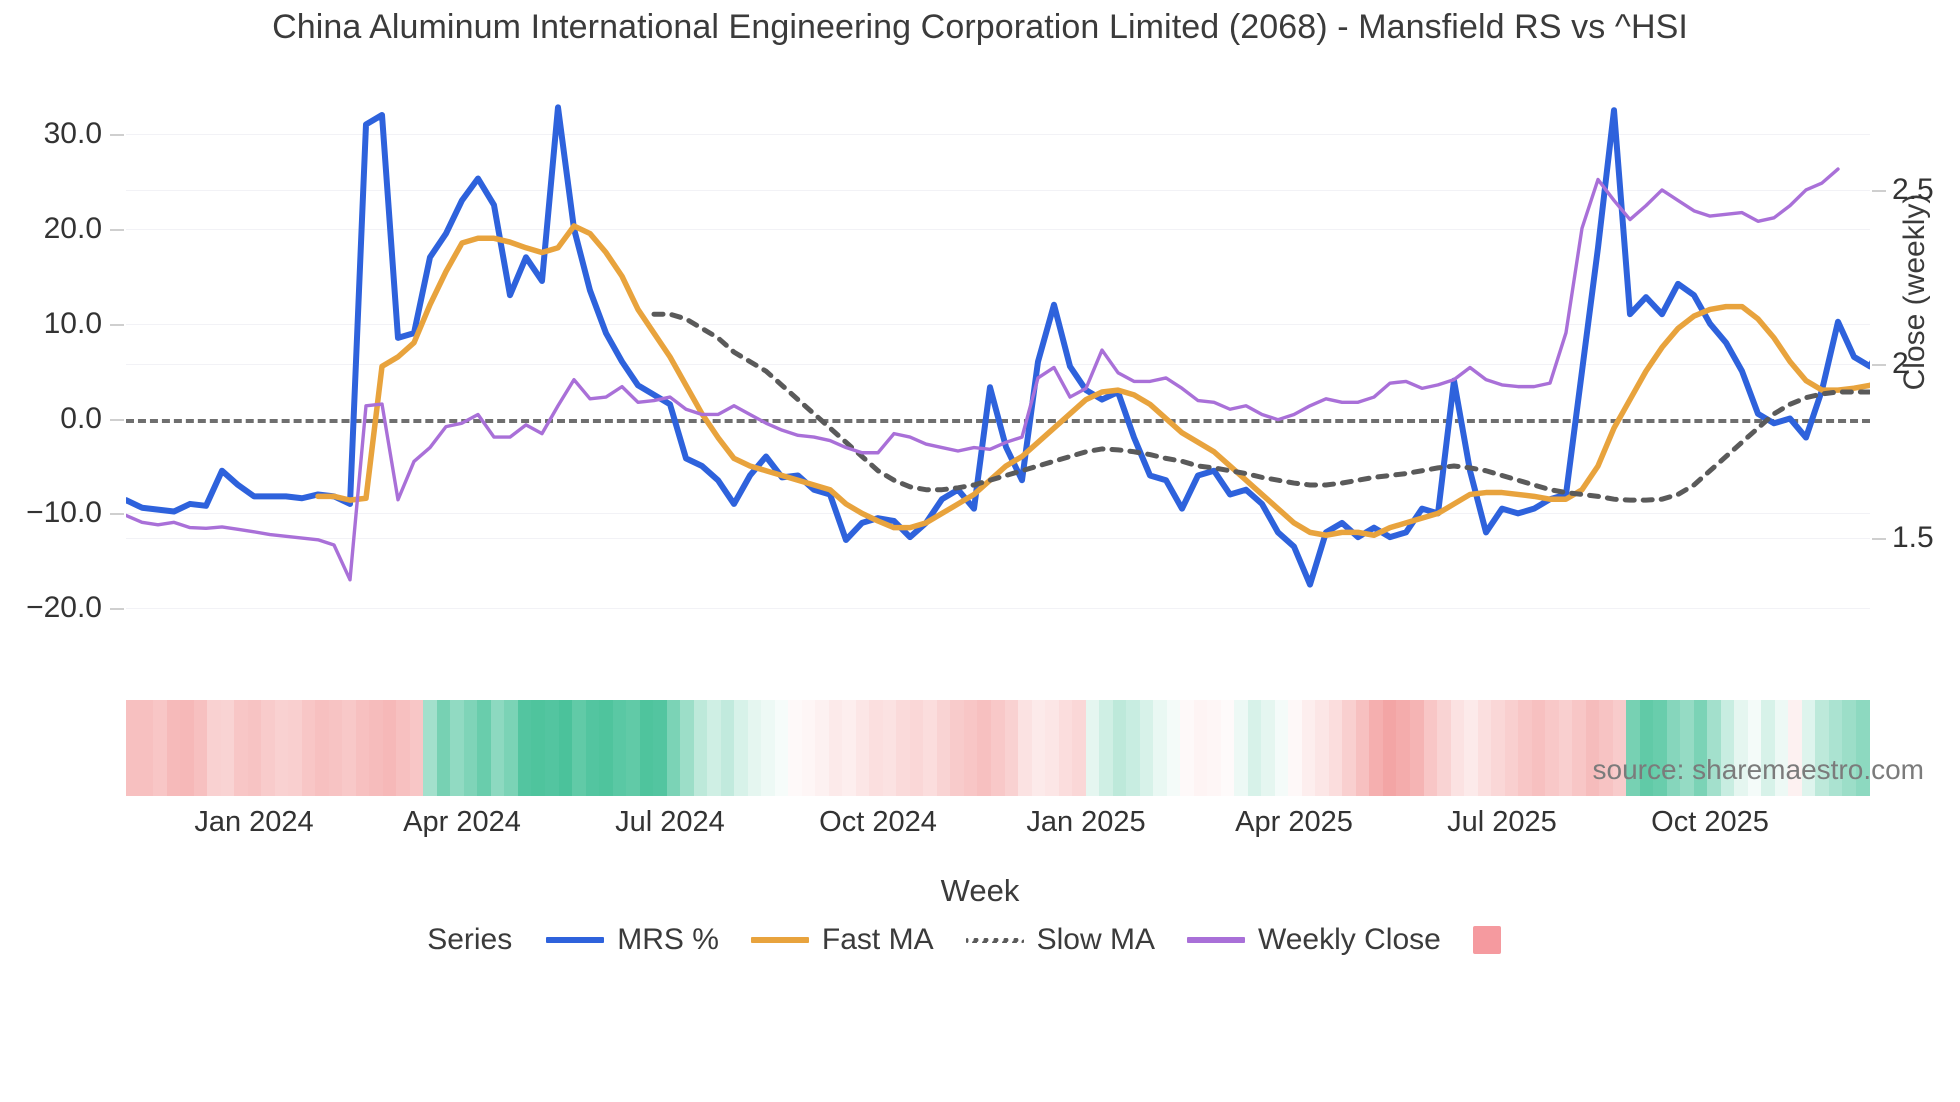 Image resolution: width=1960 pixels, height=1102 pixels. Describe the element at coordinates (1879, 365) in the screenshot. I see `y-tick-mark-right` at that location.